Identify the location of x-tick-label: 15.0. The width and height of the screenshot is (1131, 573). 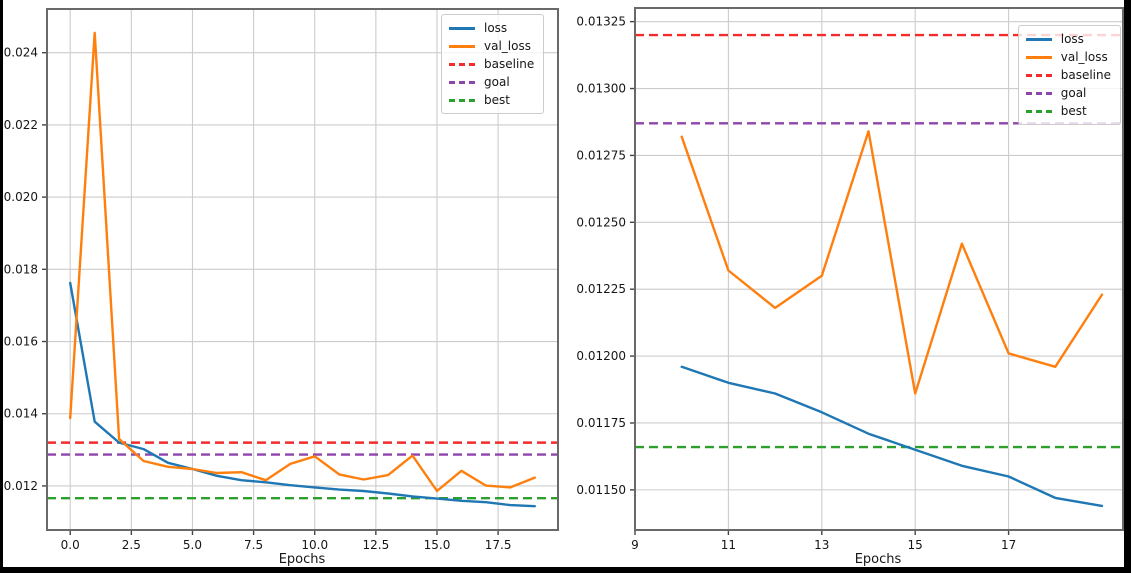
(437, 545).